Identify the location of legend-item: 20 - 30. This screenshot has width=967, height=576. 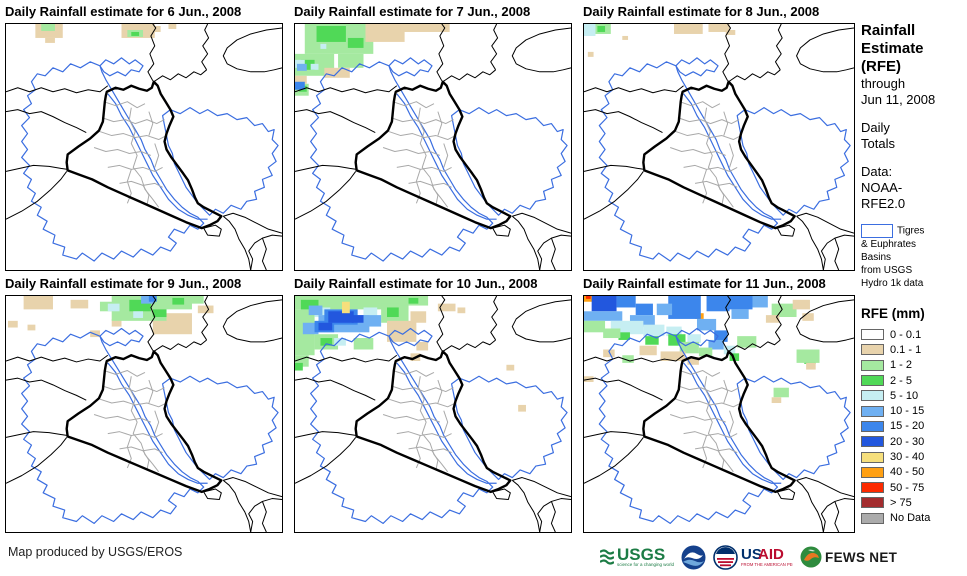
(913, 441).